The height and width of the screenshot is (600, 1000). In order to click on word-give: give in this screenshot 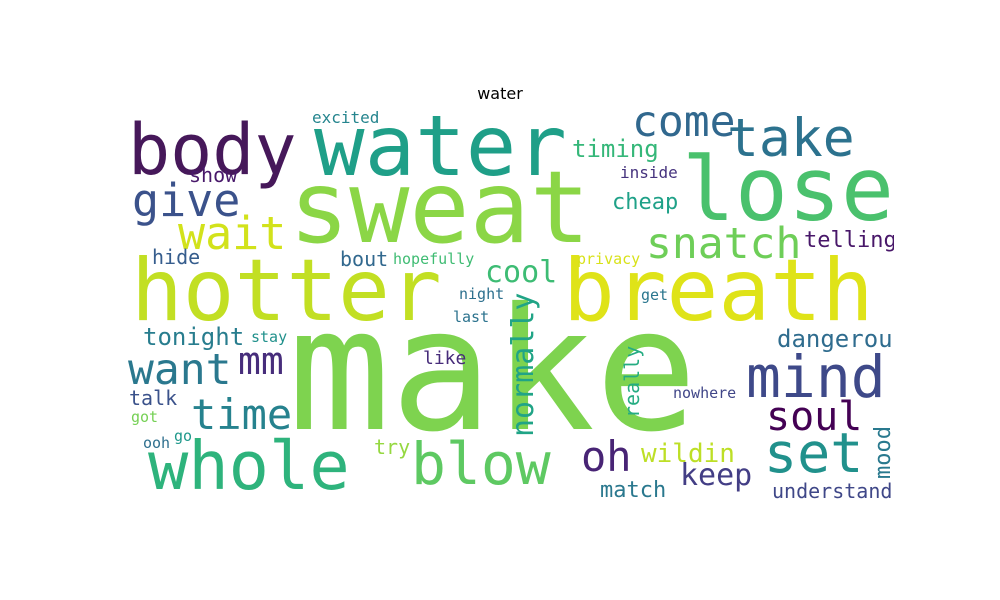, I will do `click(186, 200)`.